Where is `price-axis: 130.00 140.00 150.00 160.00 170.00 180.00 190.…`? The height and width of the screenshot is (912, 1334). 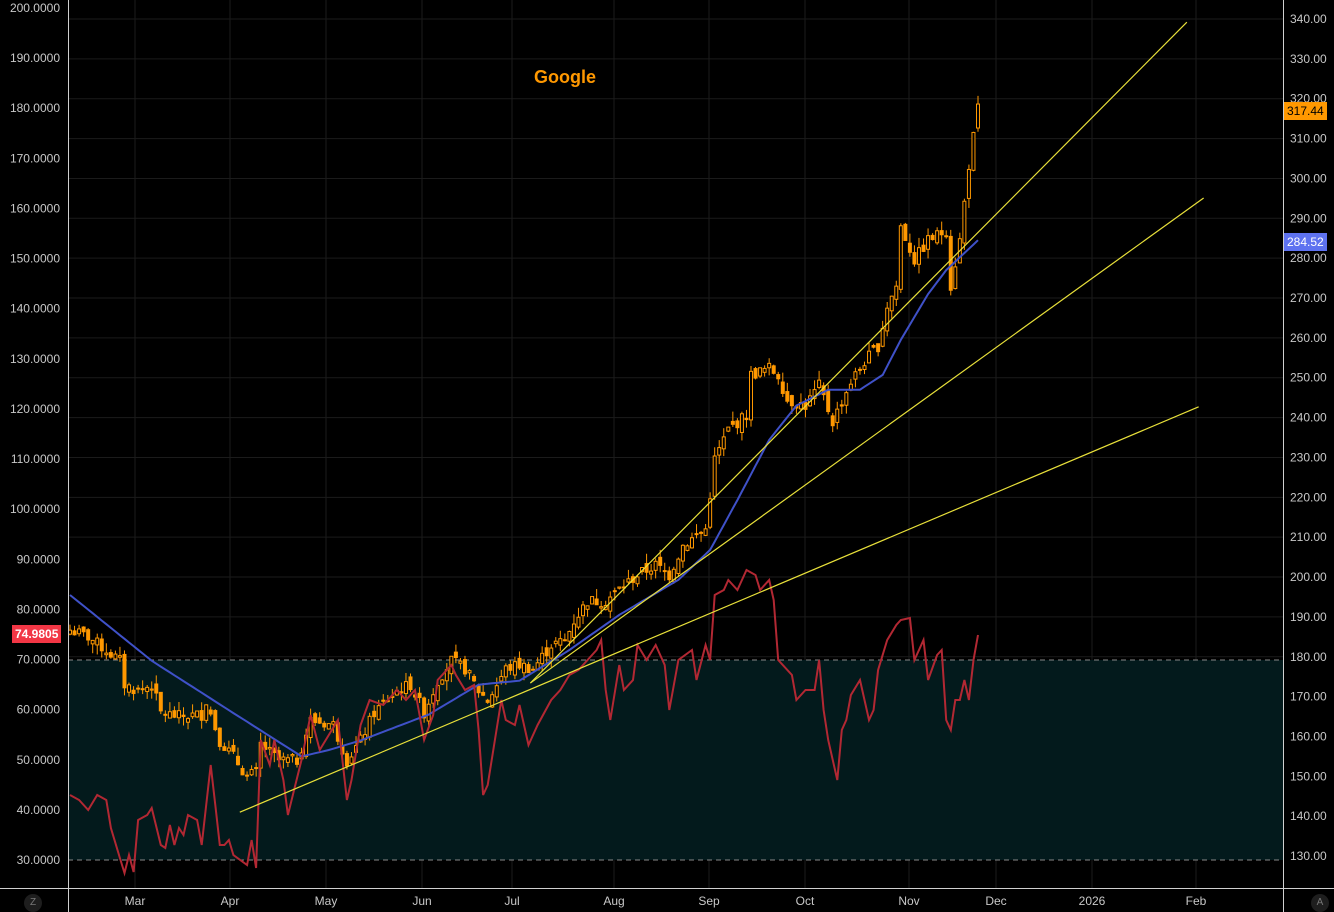
price-axis: 130.00 140.00 150.00 160.00 170.00 180.00 190.… is located at coordinates (1308, 437).